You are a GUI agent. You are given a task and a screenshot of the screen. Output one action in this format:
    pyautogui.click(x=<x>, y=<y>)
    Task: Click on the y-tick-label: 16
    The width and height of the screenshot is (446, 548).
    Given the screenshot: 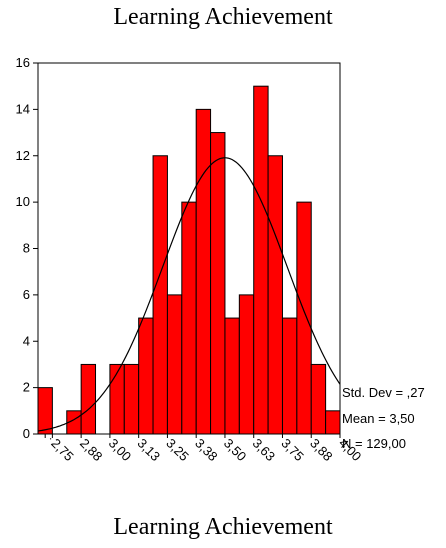 What is the action you would take?
    pyautogui.click(x=23, y=62)
    